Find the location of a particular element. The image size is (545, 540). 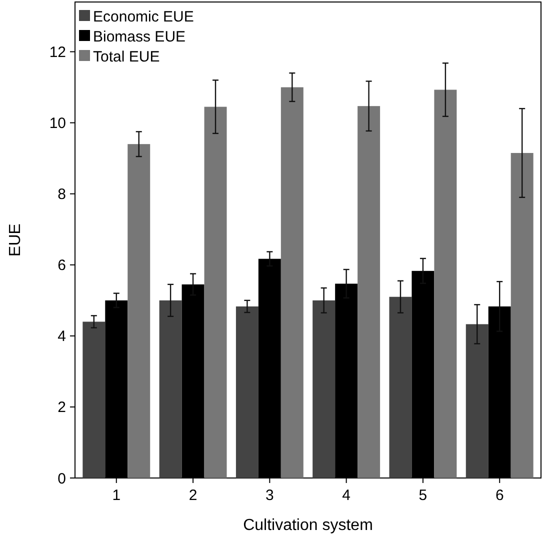

y-tick-label: 10 is located at coordinates (57, 123).